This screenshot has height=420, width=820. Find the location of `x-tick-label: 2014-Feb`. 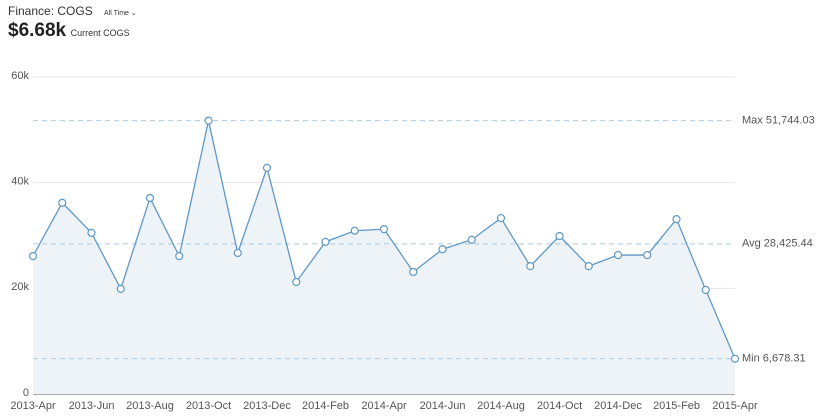

x-tick-label: 2014-Feb is located at coordinates (325, 406).